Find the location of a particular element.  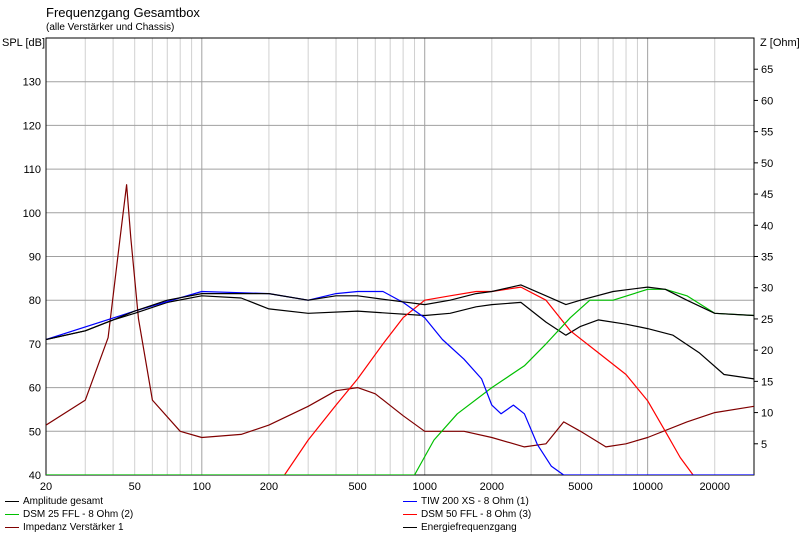

legend-swatch-dsm25 is located at coordinates (12, 514).